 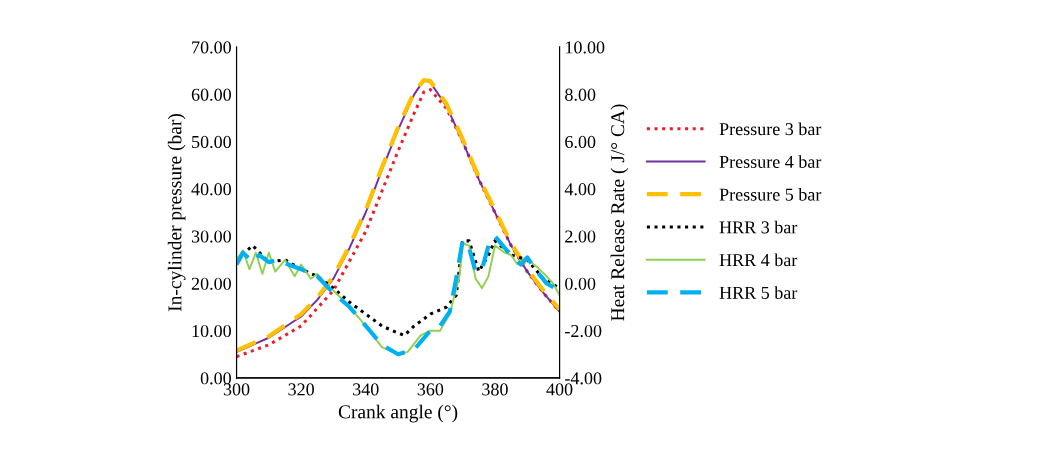 I want to click on y2-tick-label: -2.00, so click(x=583, y=331).